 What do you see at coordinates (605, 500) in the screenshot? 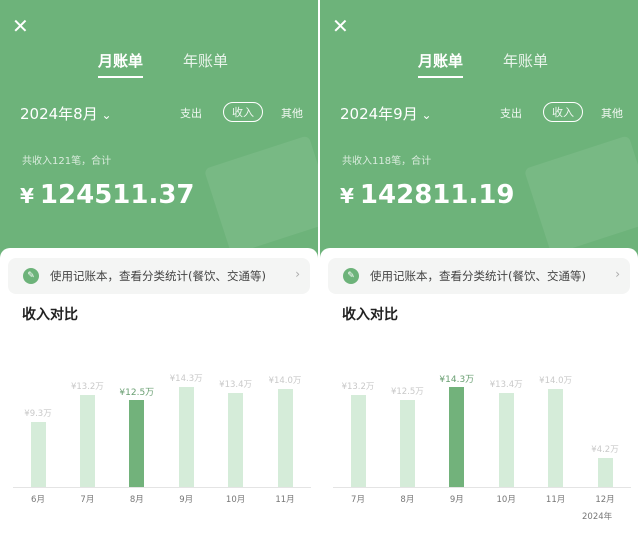
I see `x-axis-label: 12月` at bounding box center [605, 500].